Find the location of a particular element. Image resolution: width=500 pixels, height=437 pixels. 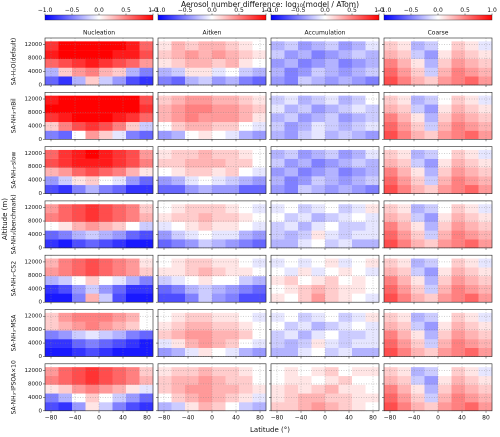

colorbar-tick-label: −0.5 is located at coordinates (298, 10).